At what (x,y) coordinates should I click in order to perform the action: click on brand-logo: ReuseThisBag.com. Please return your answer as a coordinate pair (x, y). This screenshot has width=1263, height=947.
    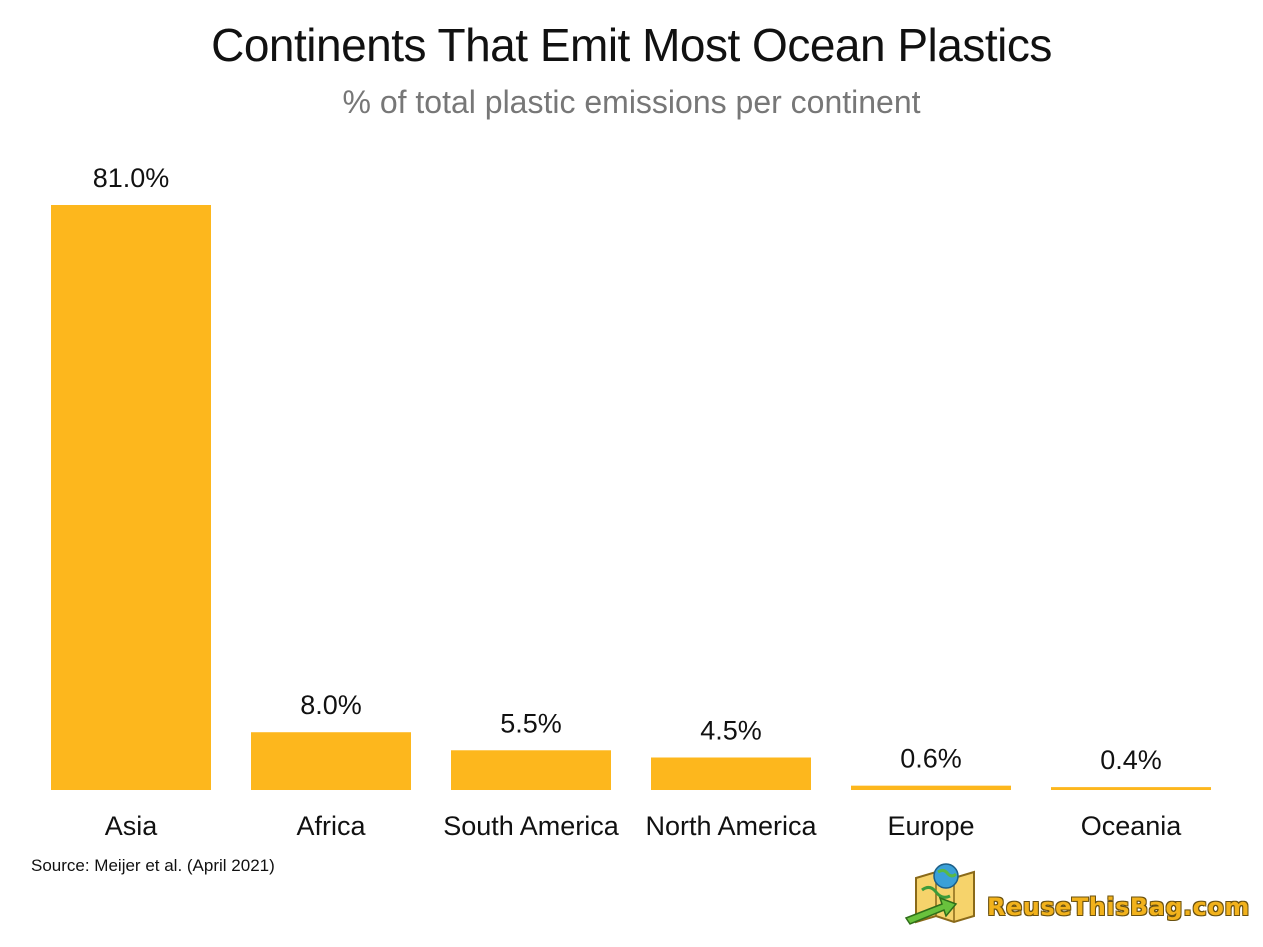
    Looking at the image, I should click on (1075, 895).